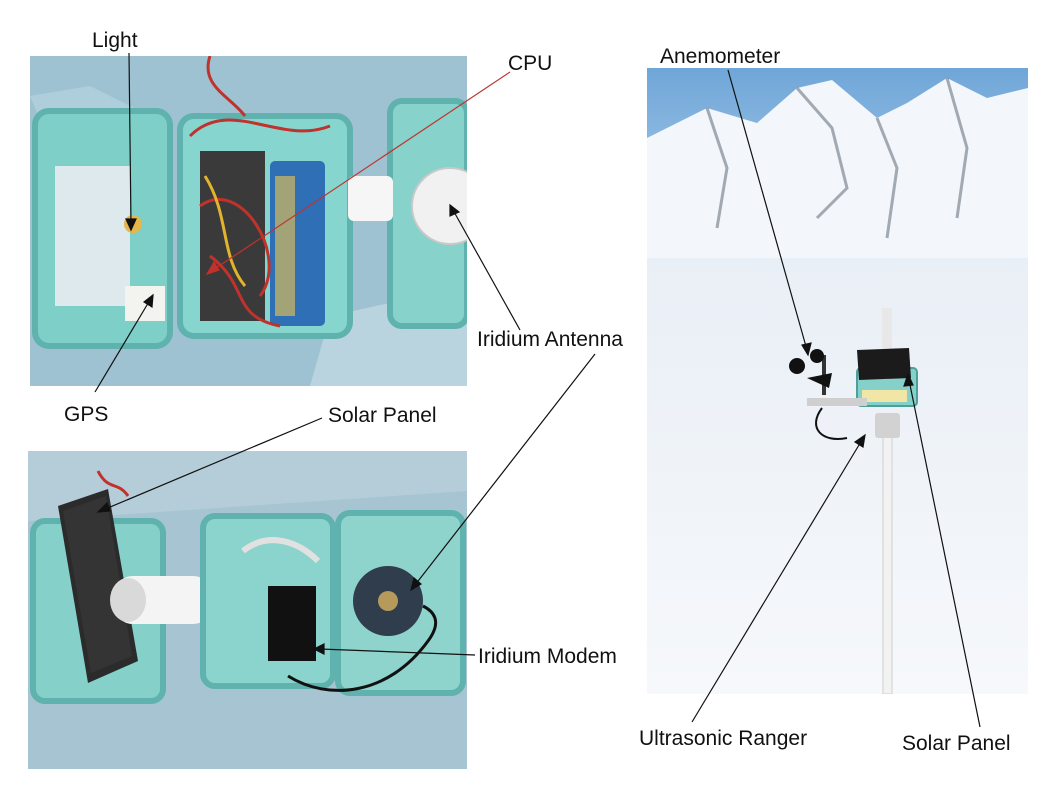 This screenshot has height=794, width=1058. What do you see at coordinates (103, 507) in the screenshot?
I see `solar-panel-left-arrowhead` at bounding box center [103, 507].